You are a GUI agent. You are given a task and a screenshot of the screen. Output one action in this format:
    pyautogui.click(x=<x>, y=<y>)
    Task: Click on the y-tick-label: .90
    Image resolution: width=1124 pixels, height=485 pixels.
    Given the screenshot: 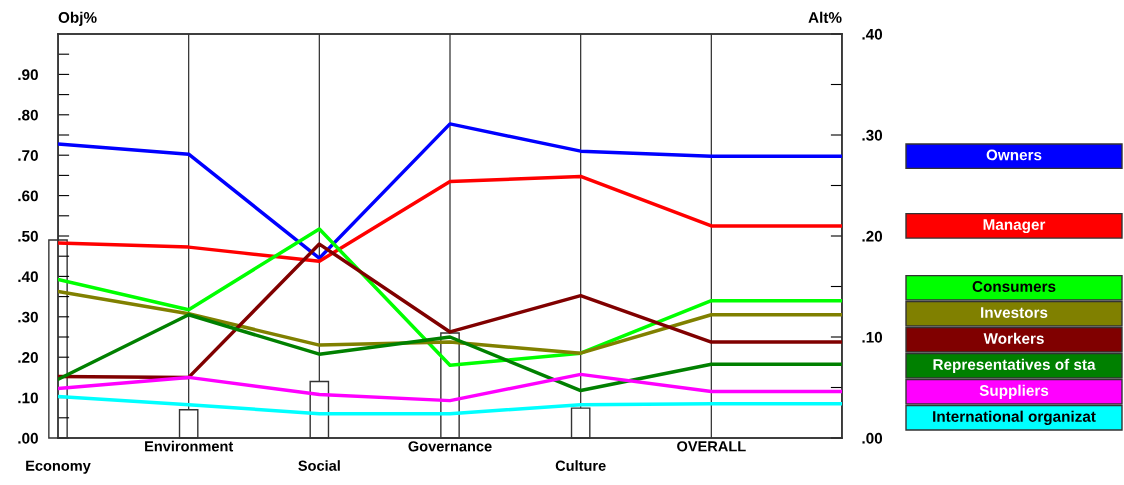 What is the action you would take?
    pyautogui.click(x=28, y=75)
    